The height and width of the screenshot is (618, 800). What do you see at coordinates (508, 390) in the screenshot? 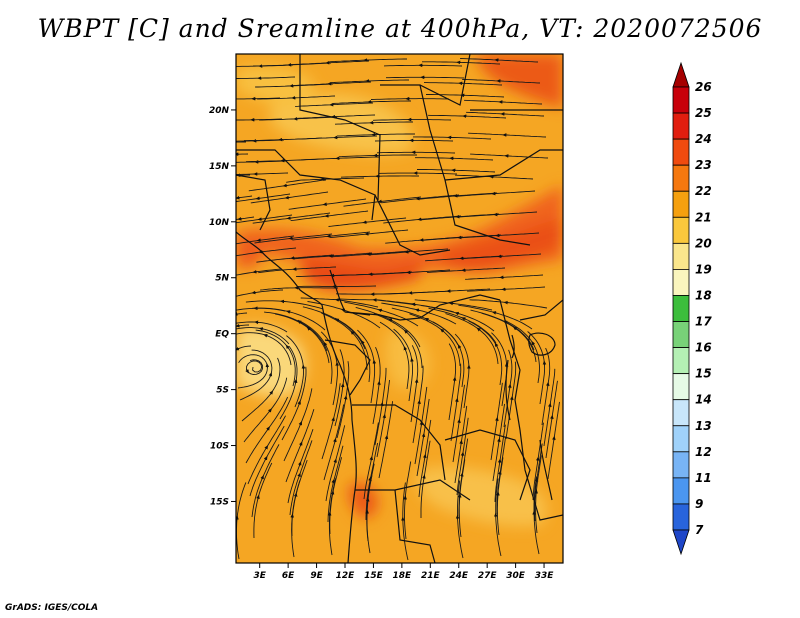
I see `lake-tanganyika` at bounding box center [508, 390].